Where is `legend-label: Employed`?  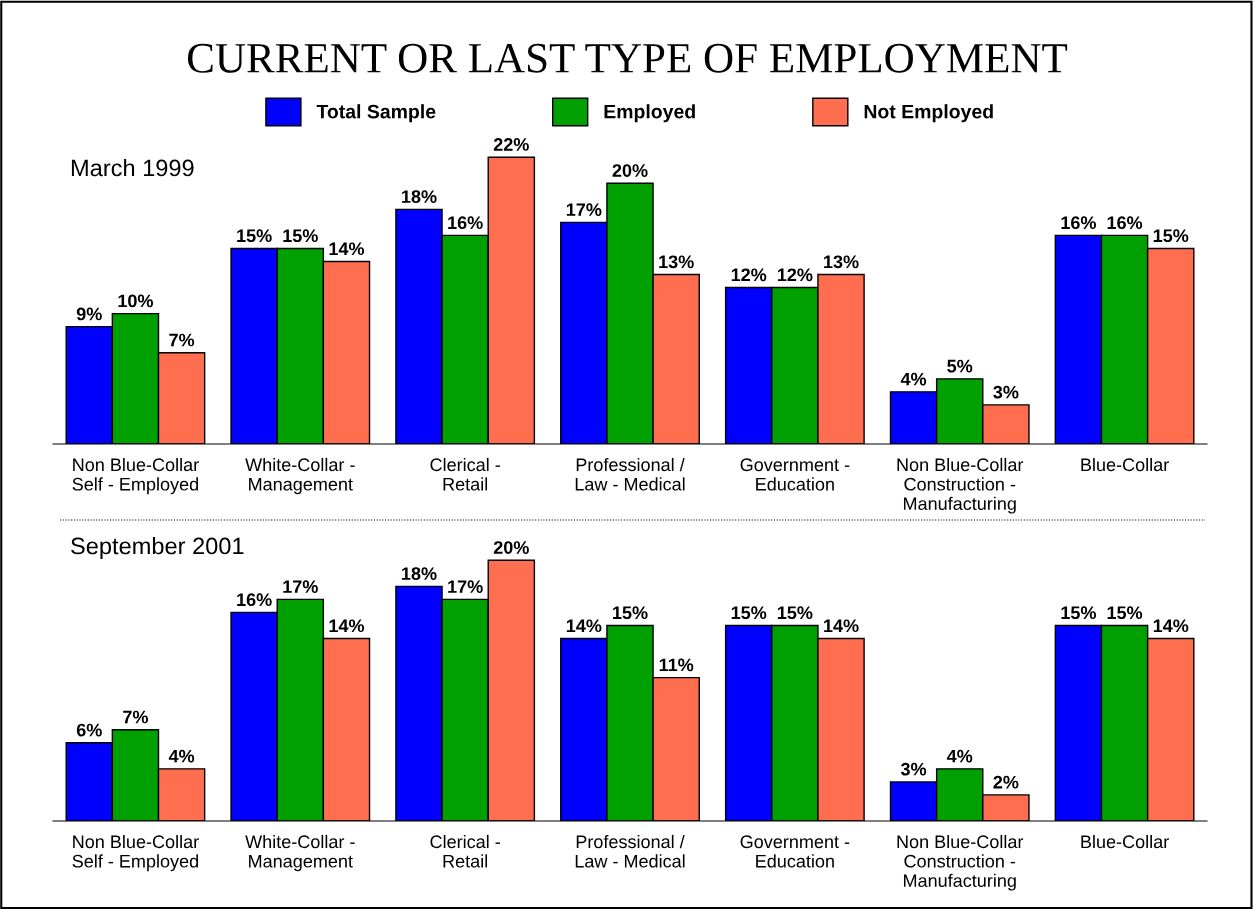
legend-label: Employed is located at coordinates (649, 113).